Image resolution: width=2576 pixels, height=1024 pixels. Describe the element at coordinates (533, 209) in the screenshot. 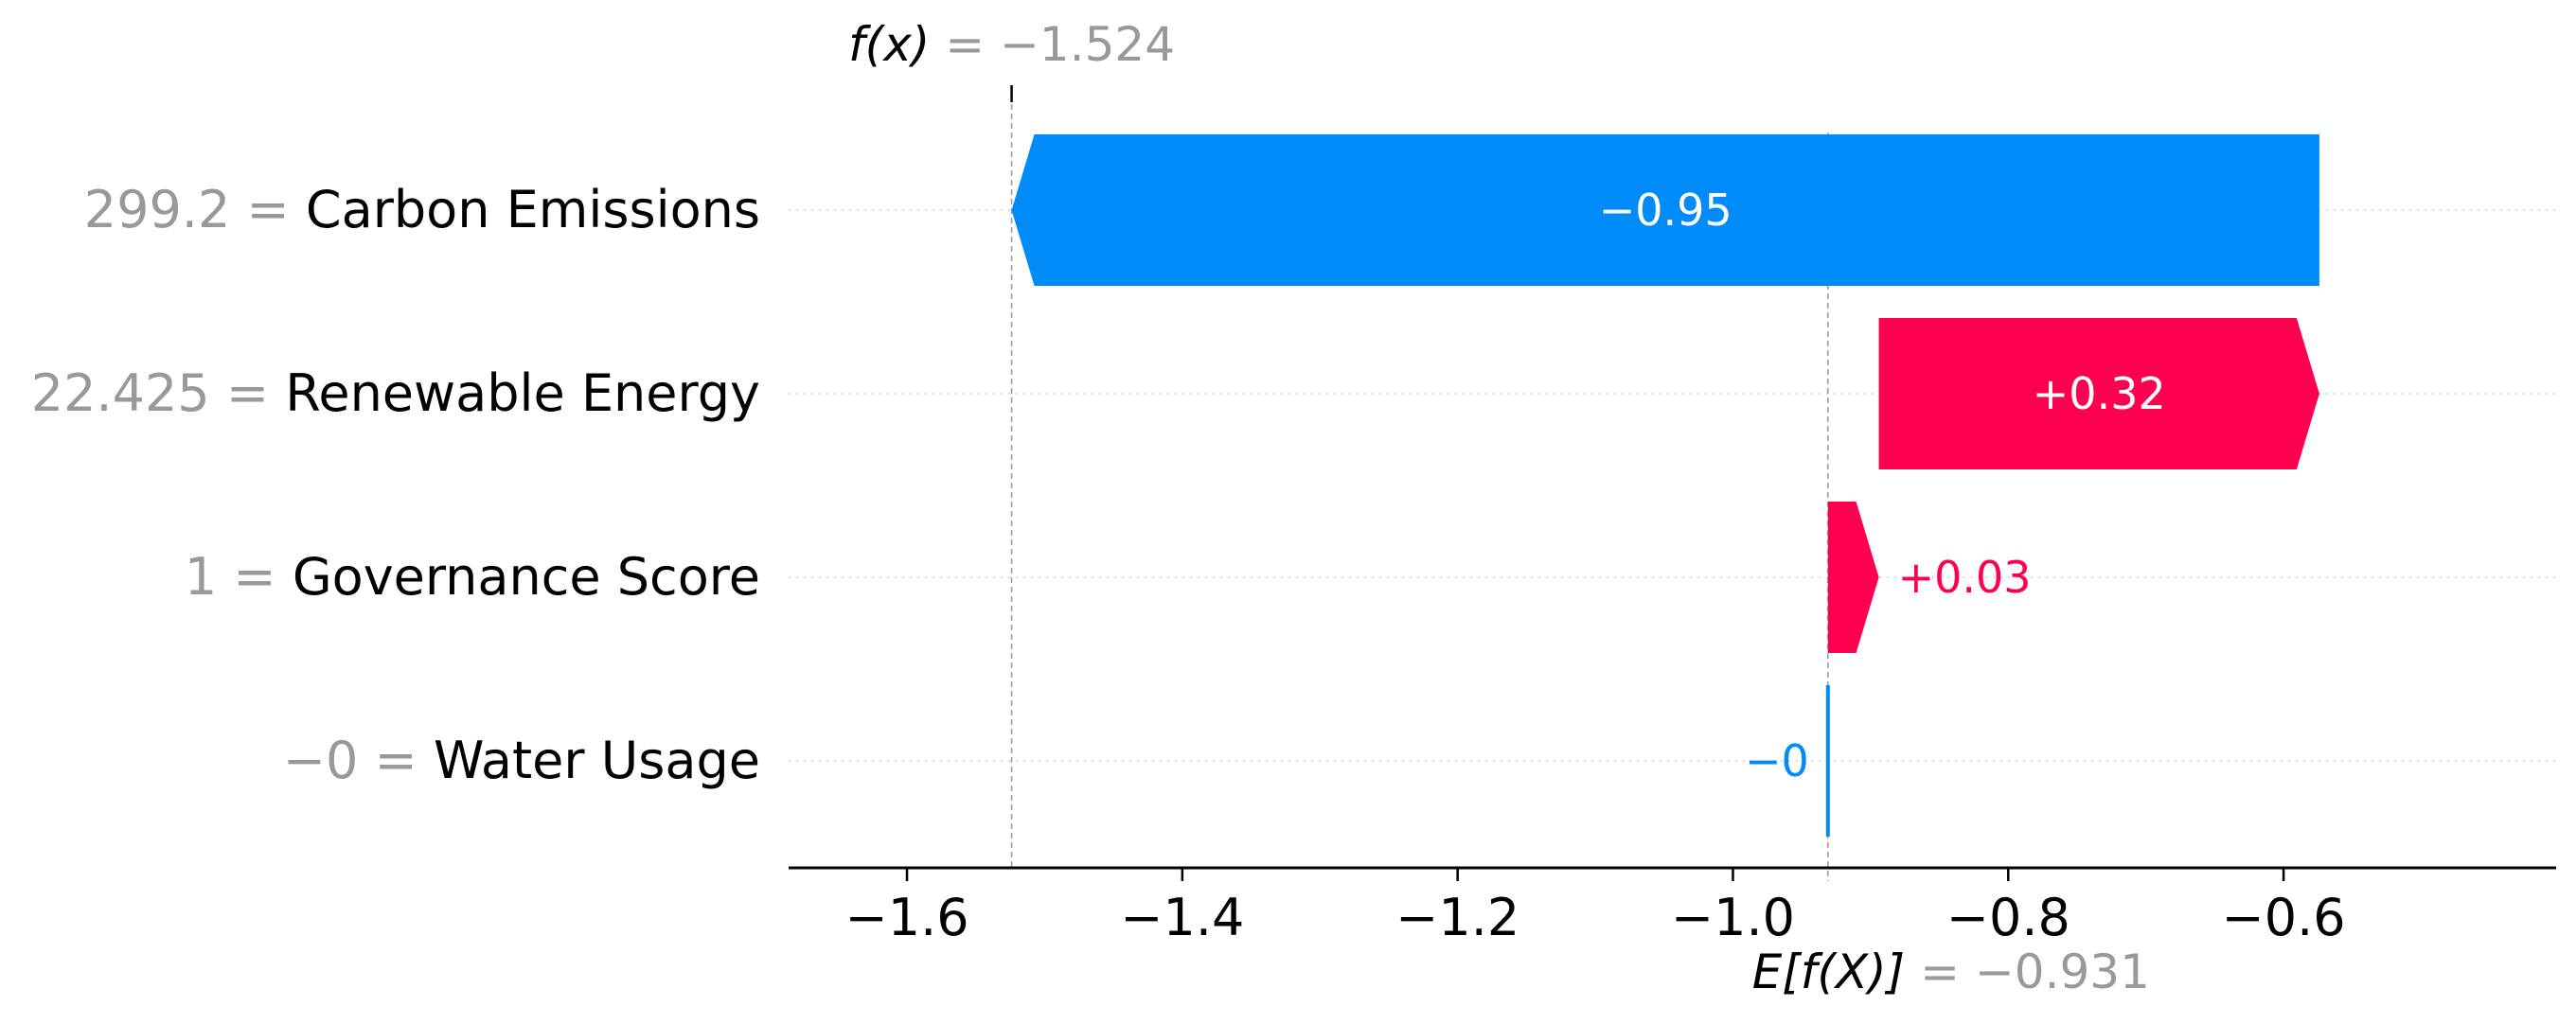

I see `feature-name: Carbon Emissions` at that location.